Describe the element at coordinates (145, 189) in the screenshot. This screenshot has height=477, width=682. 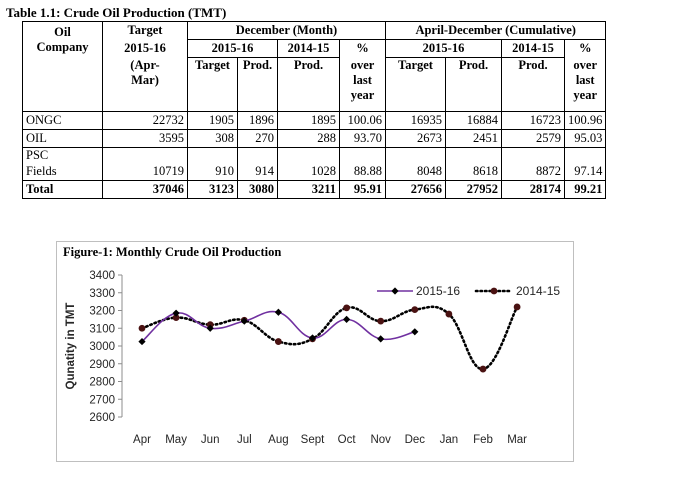
I see `cell-target: 37046` at that location.